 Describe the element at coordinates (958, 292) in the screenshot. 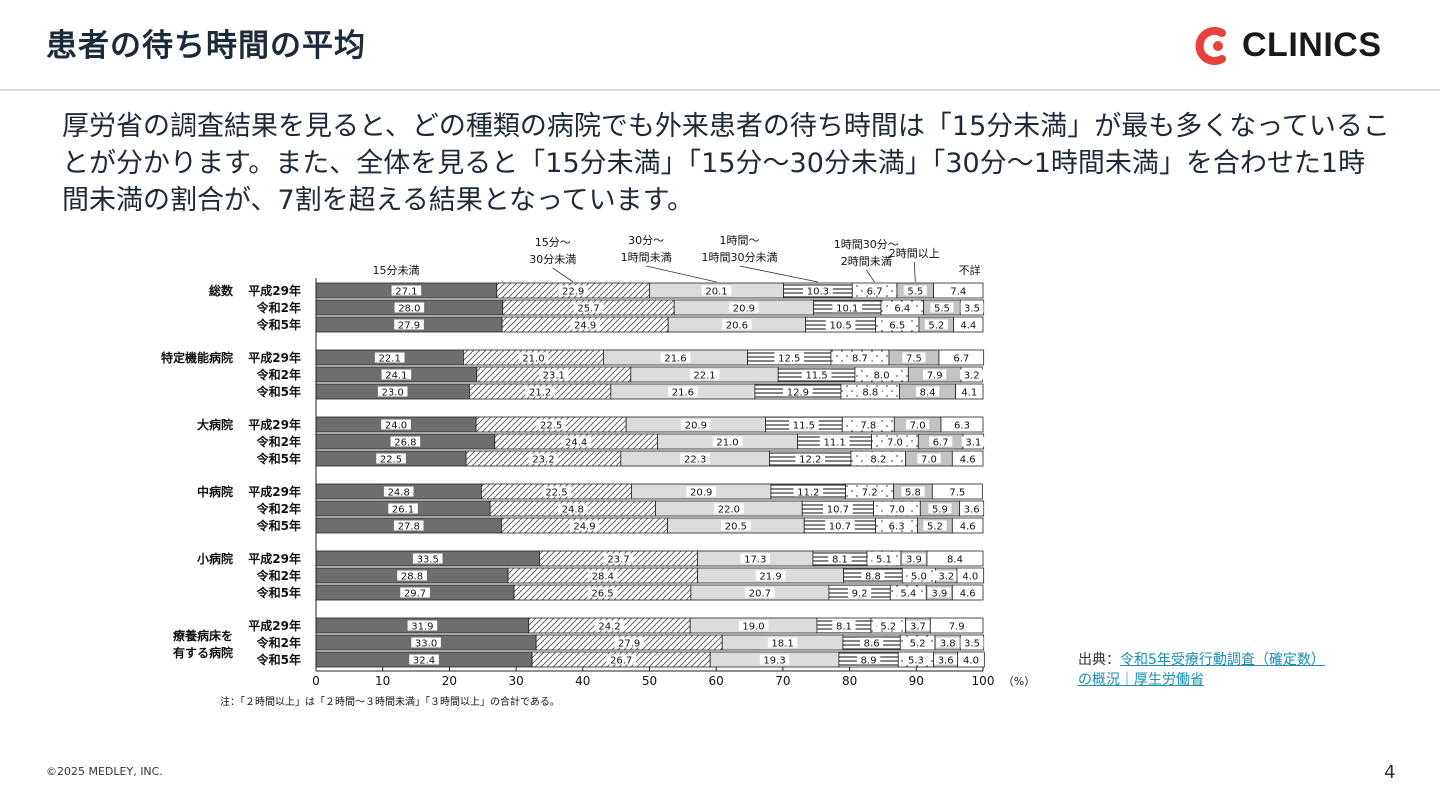

I see `value-label-0-0-6: 7.4` at that location.